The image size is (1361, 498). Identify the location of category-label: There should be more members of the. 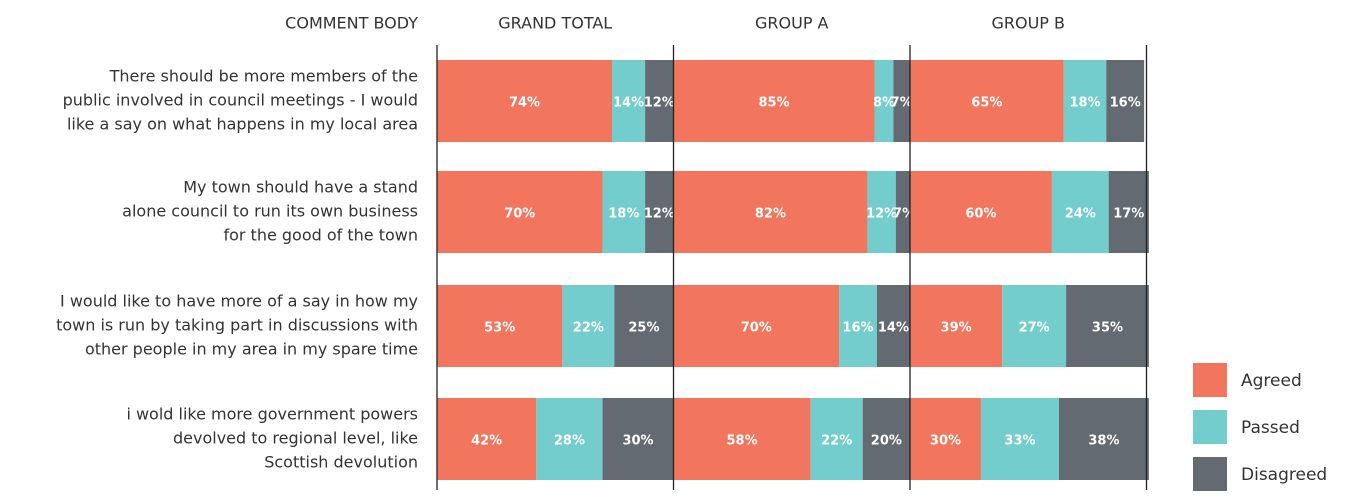
(263, 76).